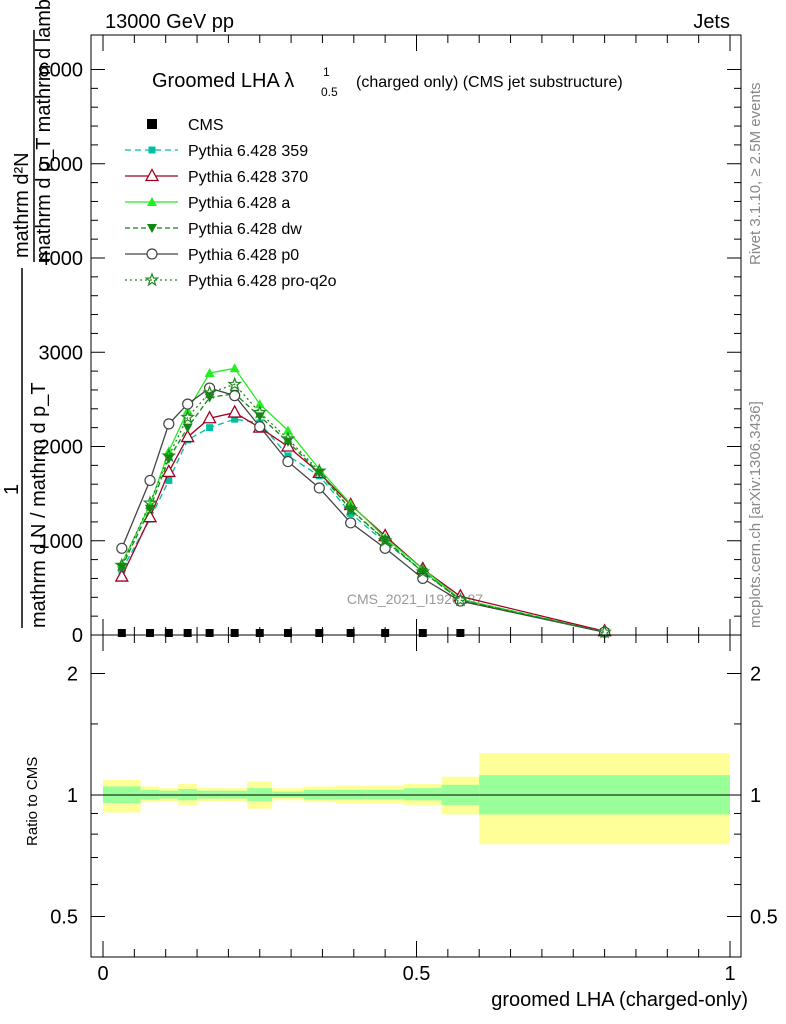 This screenshot has width=786, height=1024. I want to click on legend-label: Pythia 6.428 pro-q2o, so click(262, 281).